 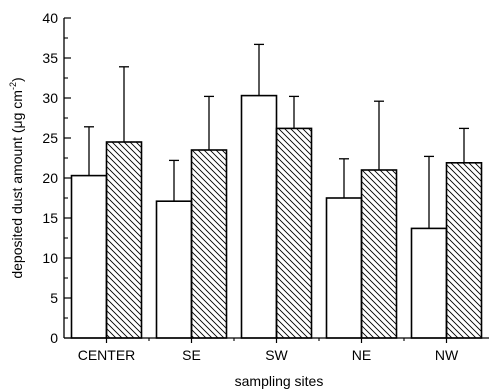 I want to click on y-tick-label: 5, so click(x=54, y=298).